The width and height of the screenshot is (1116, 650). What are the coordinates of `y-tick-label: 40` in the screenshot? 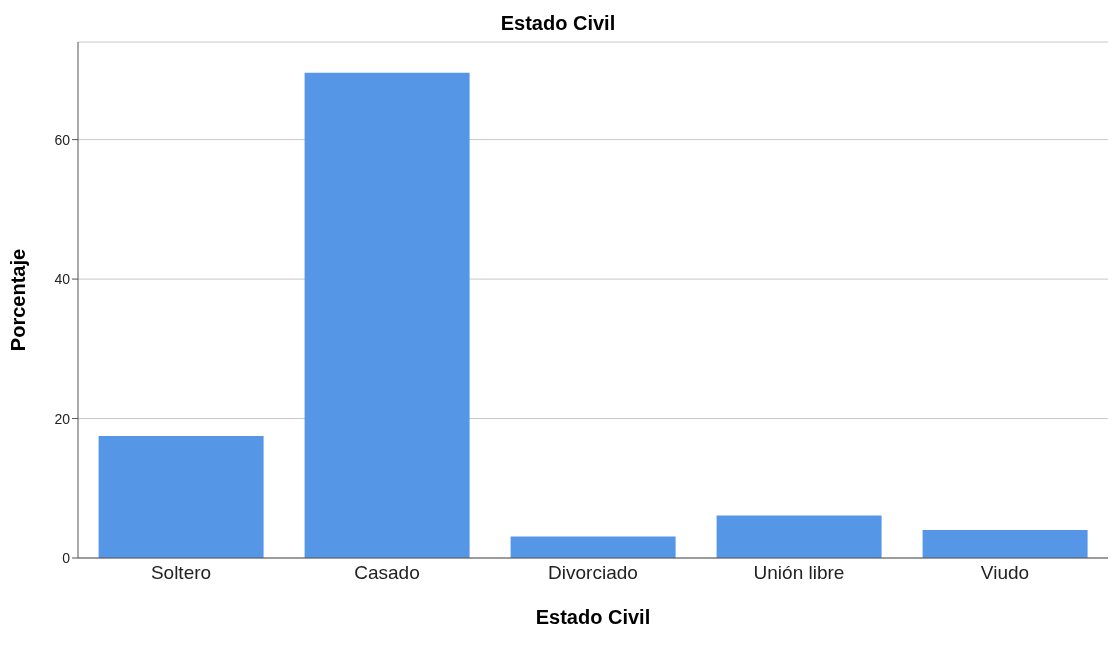 It's located at (62, 279).